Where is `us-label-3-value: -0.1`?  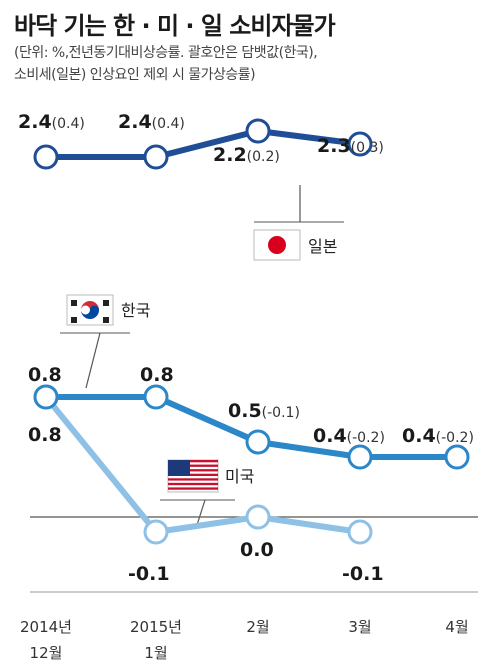
us-label-3-value: -0.1 is located at coordinates (363, 574).